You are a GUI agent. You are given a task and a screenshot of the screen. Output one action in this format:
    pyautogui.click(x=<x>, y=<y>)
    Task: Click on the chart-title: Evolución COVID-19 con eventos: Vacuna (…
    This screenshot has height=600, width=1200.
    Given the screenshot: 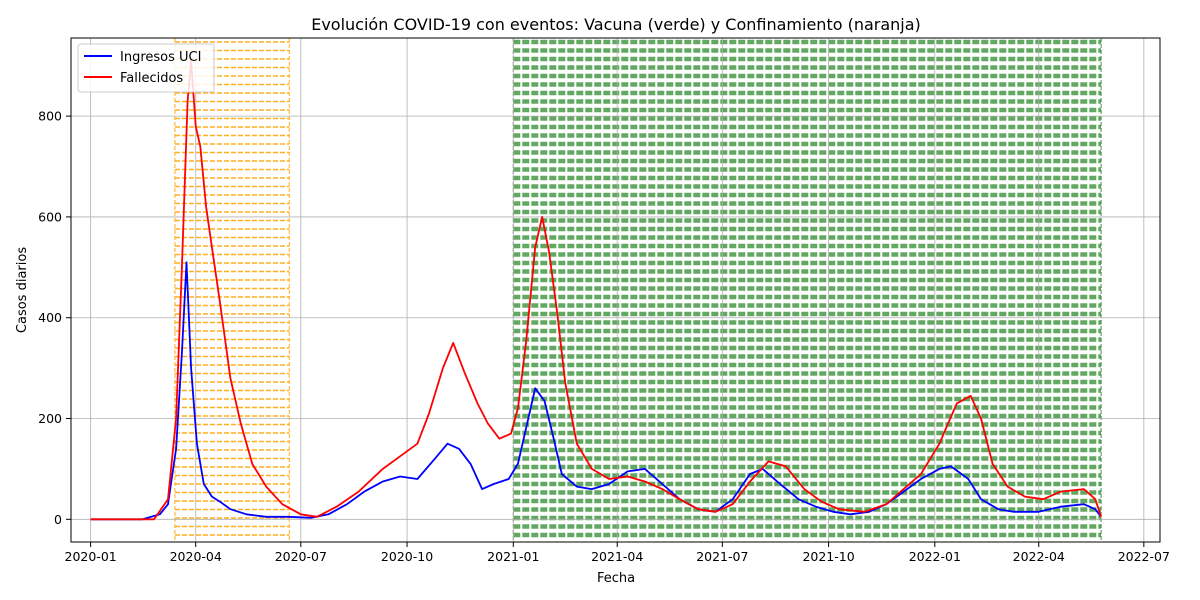 What is the action you would take?
    pyautogui.click(x=616, y=24)
    